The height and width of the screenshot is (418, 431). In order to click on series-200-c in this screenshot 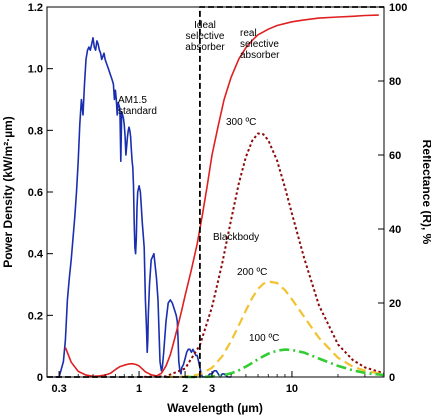, I will do `click(275, 329)`.